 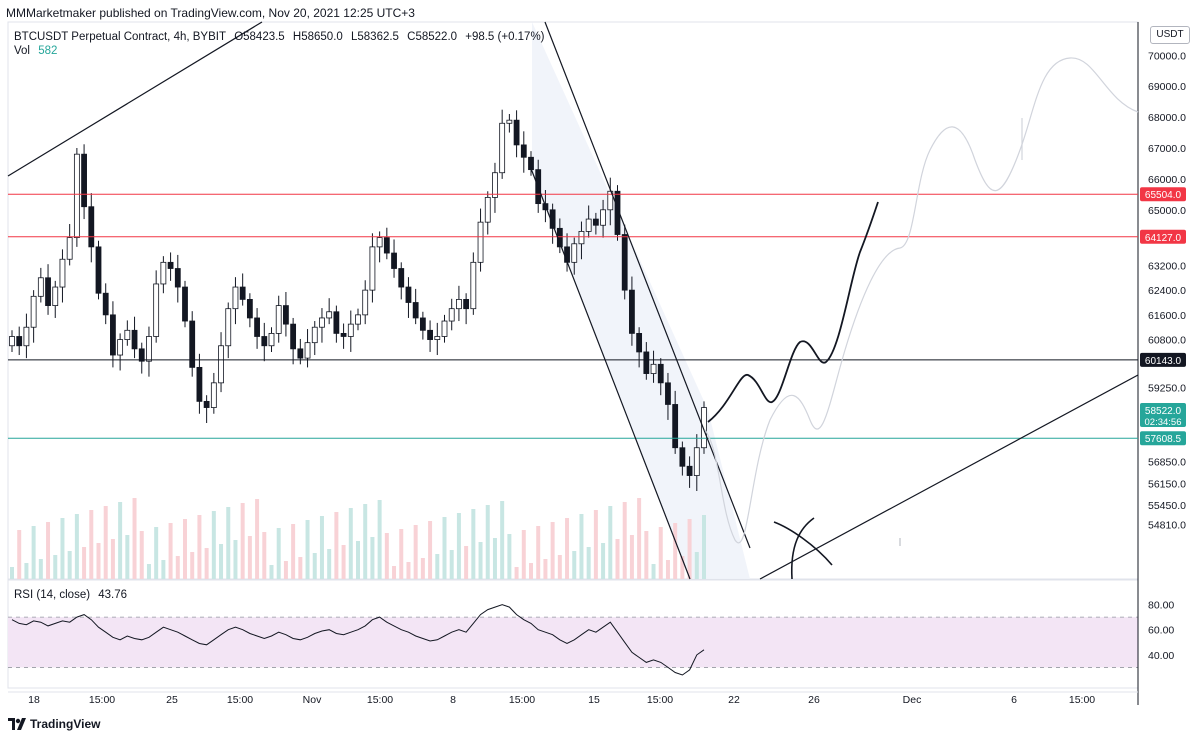 I want to click on level-price-box, so click(x=1163, y=236).